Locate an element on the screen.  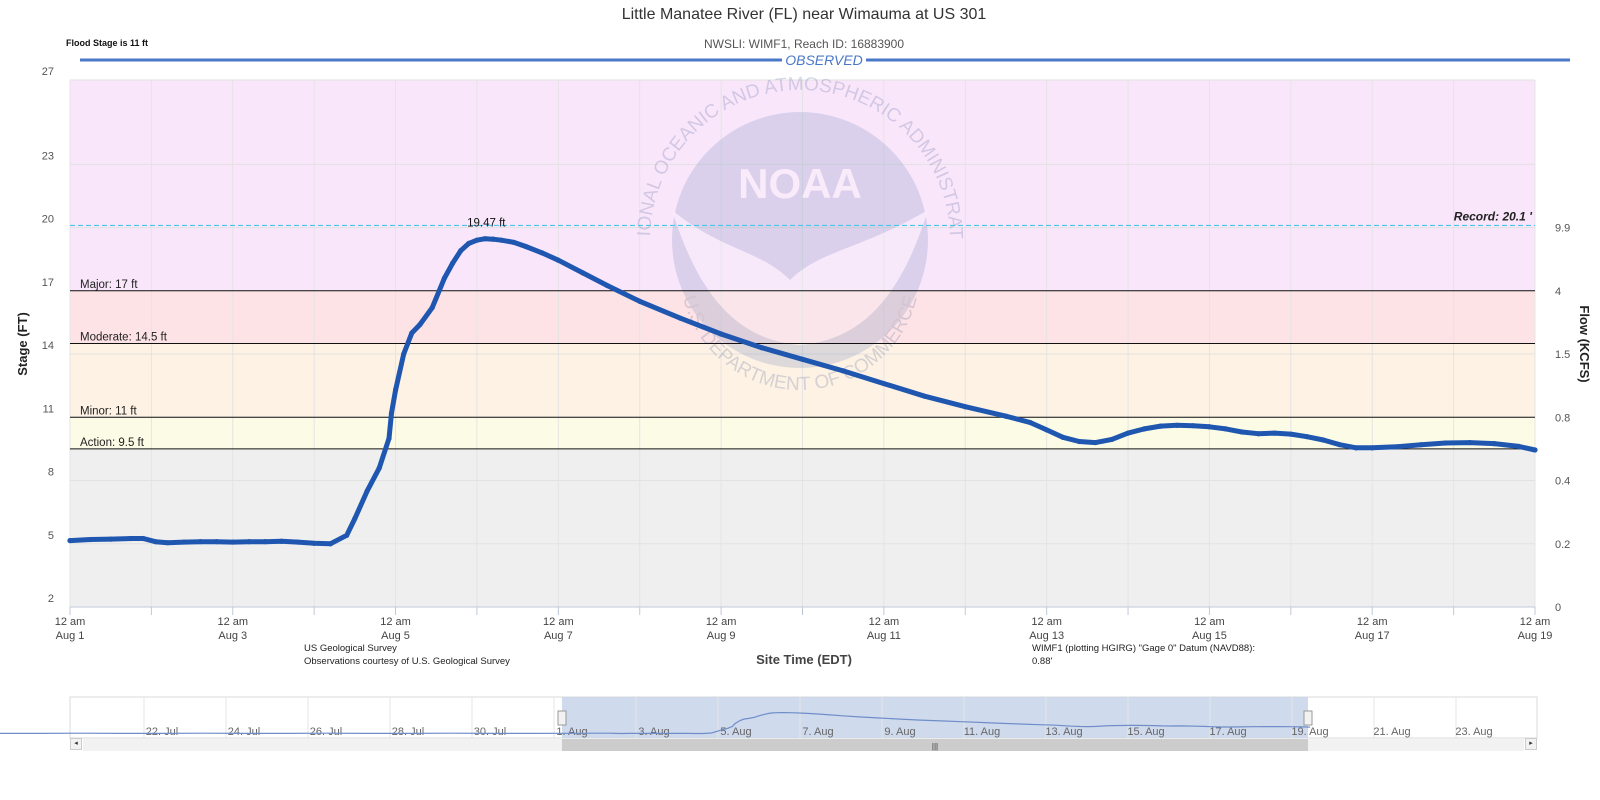
scroll-left-button: ◂ is located at coordinates (76, 744).